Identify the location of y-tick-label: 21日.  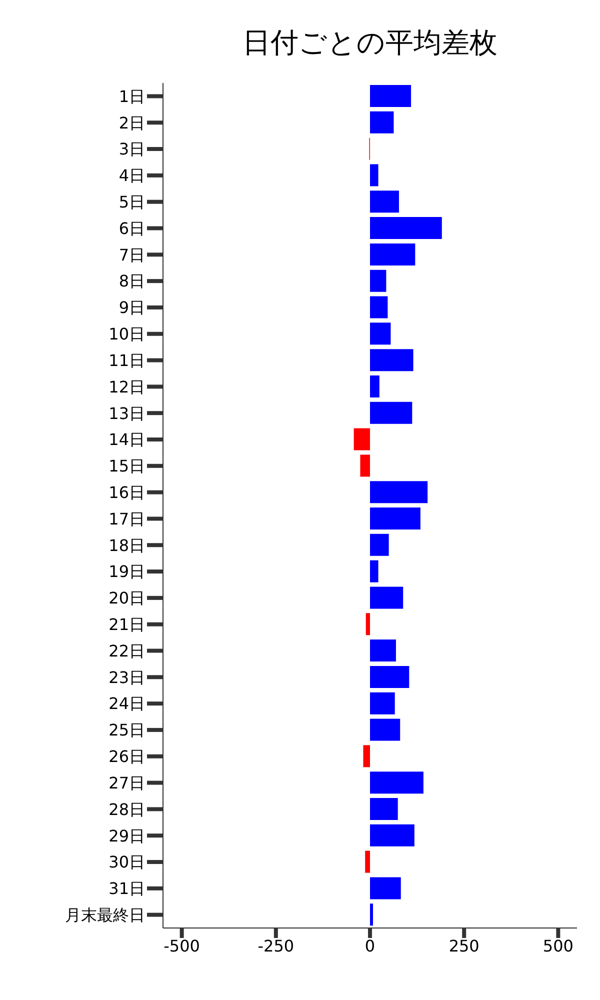
(126, 624).